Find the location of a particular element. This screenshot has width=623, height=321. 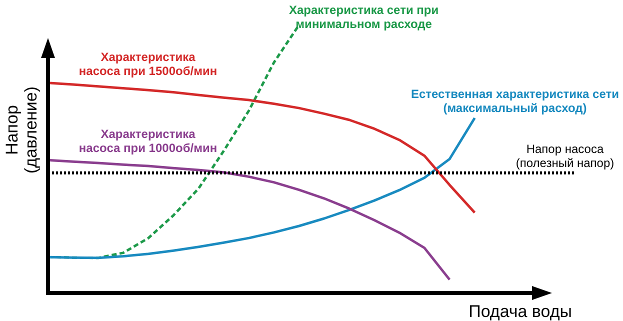

y-axis-title: Напор (давление) is located at coordinates (21, 130).